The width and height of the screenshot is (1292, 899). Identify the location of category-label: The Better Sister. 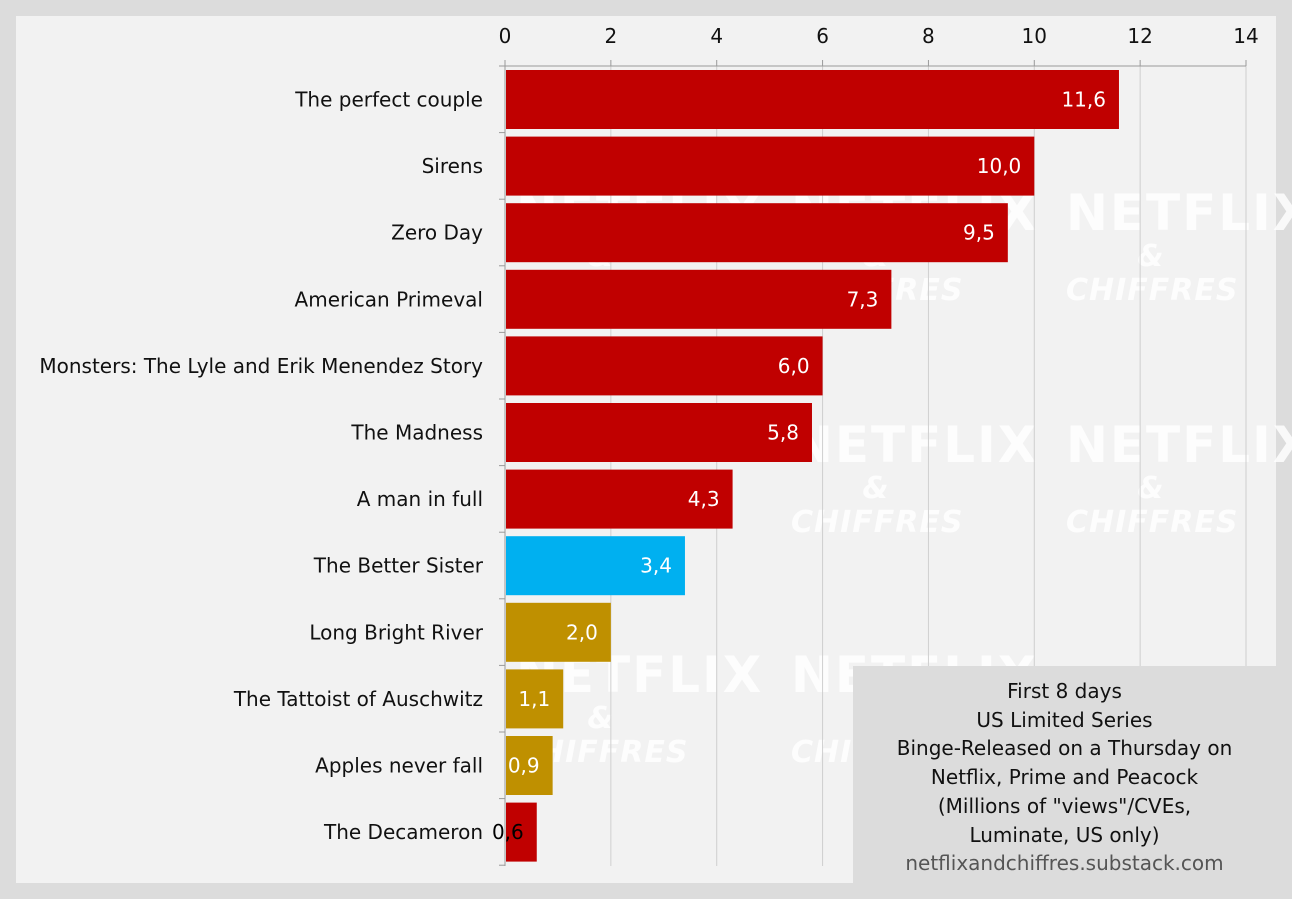
(398, 566).